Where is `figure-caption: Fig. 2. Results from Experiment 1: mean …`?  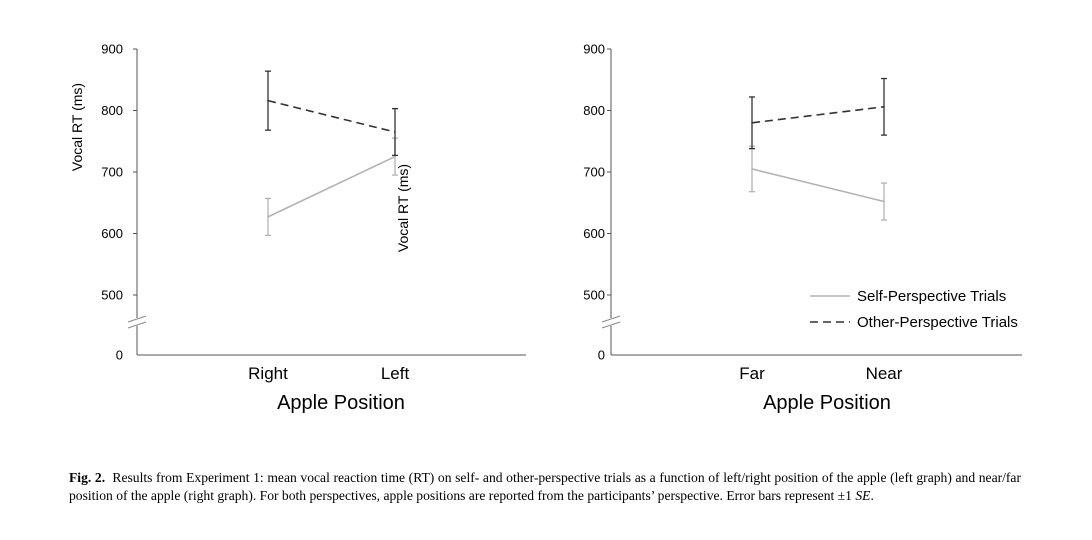
figure-caption: Fig. 2. Results from Experiment 1: mean … is located at coordinates (545, 487).